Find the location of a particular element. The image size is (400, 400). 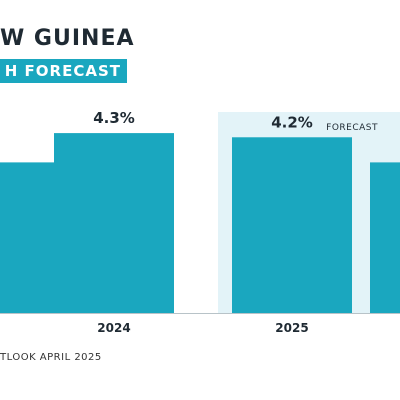

chart-subtitle-banner: H FORECAST is located at coordinates (63, 71).